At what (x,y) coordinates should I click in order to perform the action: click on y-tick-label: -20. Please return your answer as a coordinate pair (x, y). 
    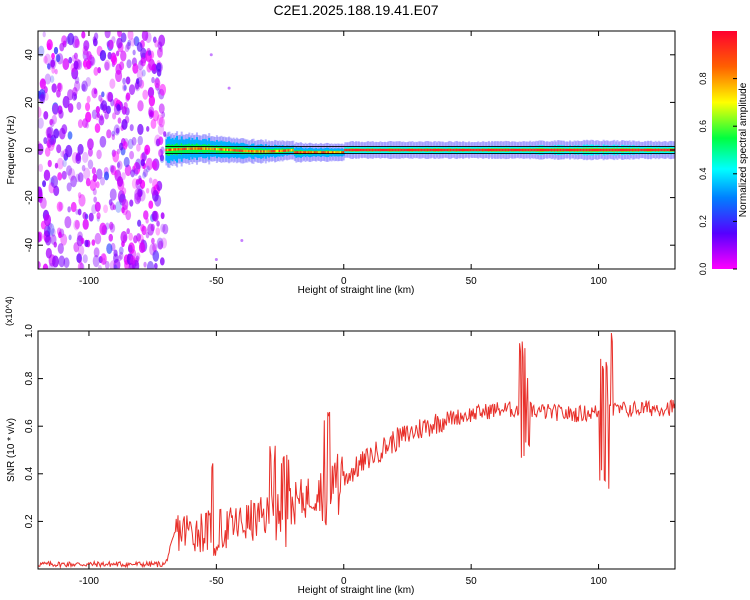
    Looking at the image, I should click on (29, 197).